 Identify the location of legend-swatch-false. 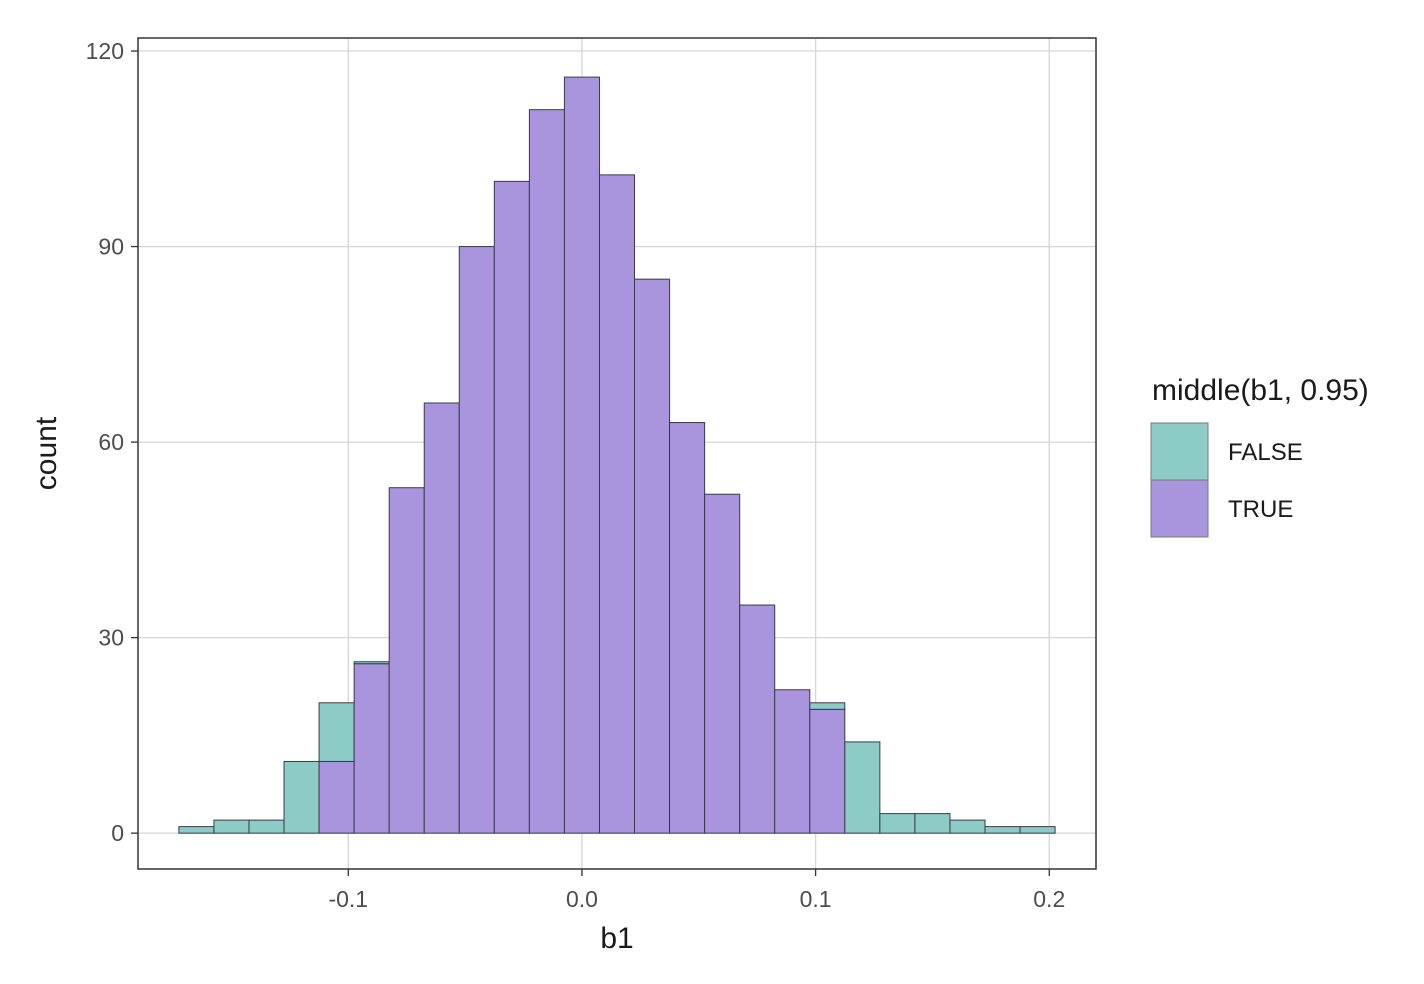
(1179, 451).